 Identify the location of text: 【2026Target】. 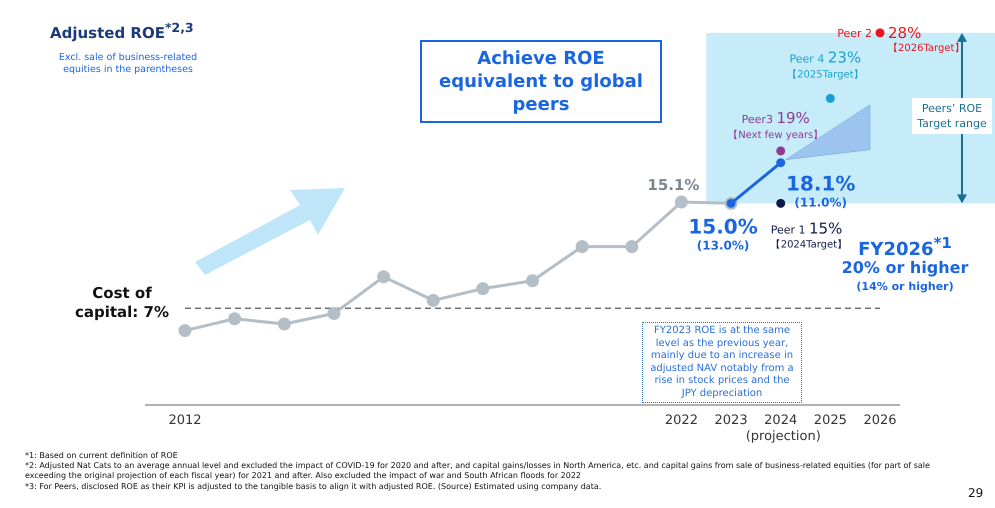
(926, 48).